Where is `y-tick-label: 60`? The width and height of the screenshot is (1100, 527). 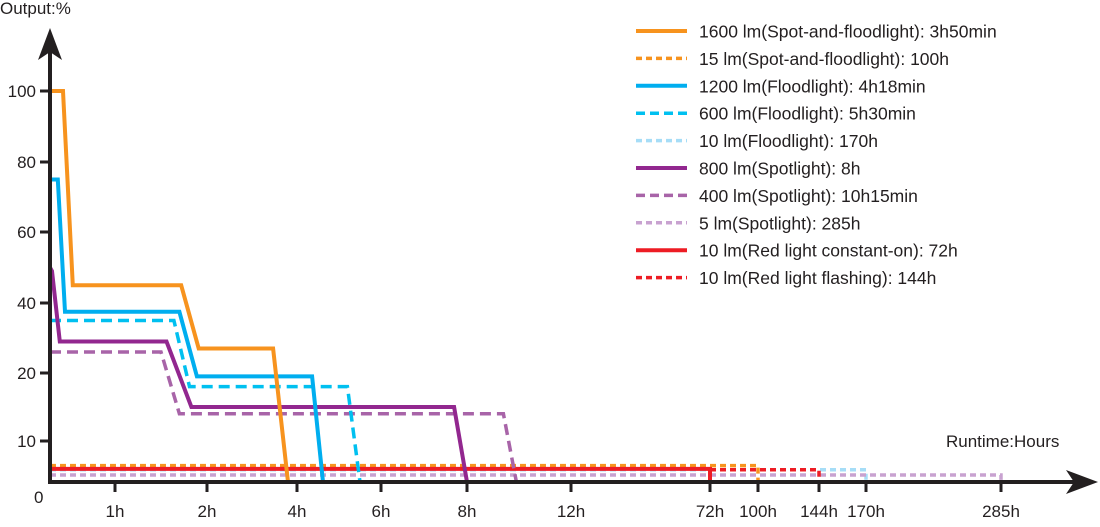
y-tick-label: 60 is located at coordinates (26, 232).